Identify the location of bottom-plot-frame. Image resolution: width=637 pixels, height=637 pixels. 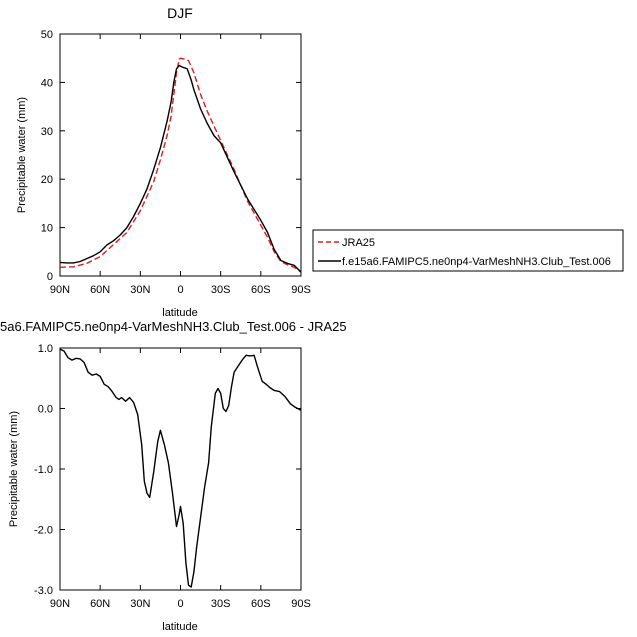
(180, 469).